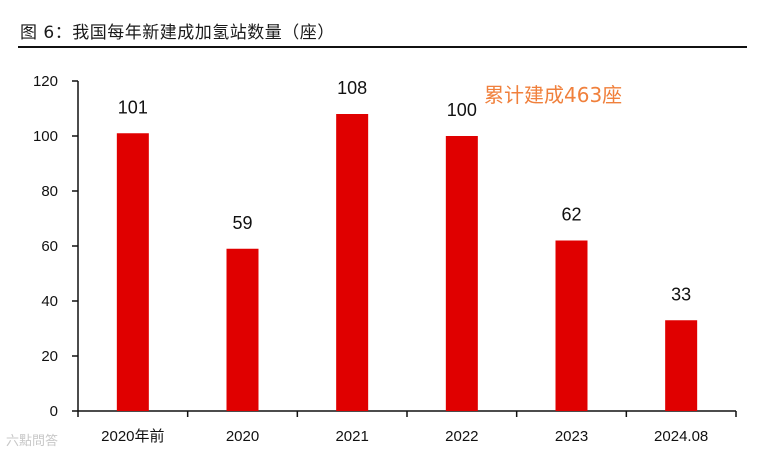  I want to click on x-tick-label: 2021, so click(351, 436).